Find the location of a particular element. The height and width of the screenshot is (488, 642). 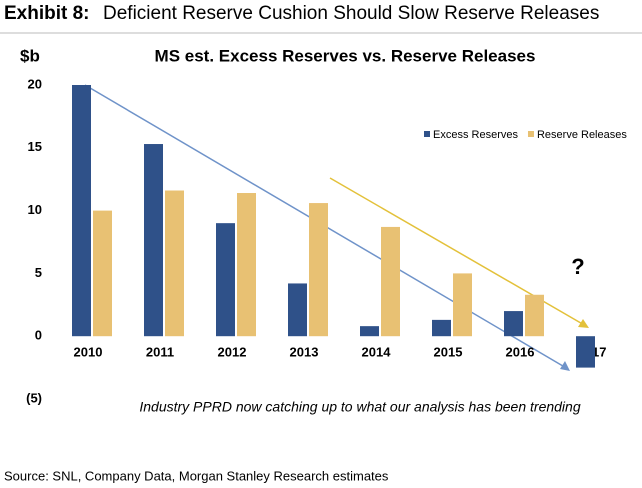

x-tick-label: 2015 is located at coordinates (448, 352).